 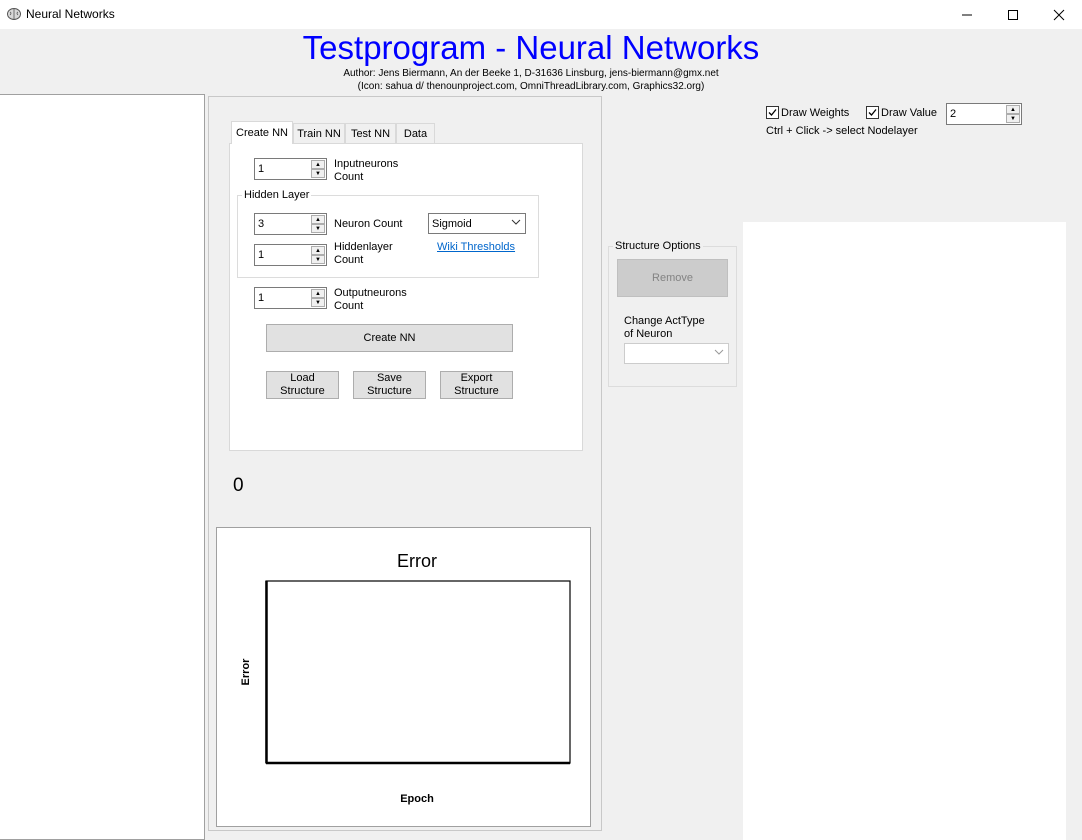 I want to click on tab-test-nn: Test NN, so click(x=370, y=133).